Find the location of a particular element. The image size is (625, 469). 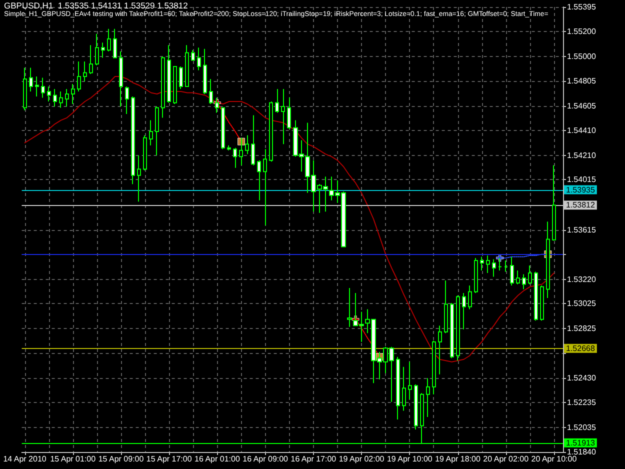

x-tick-label: 15 Apr 09:00 is located at coordinates (121, 459).